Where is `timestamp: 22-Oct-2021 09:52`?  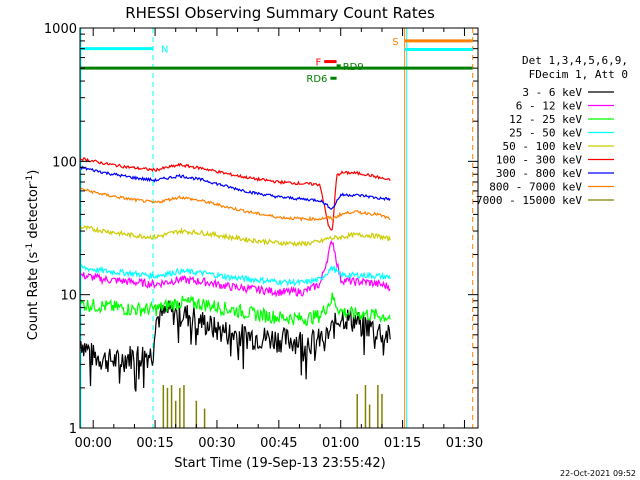 timestamp: 22-Oct-2021 09:52 is located at coordinates (598, 473).